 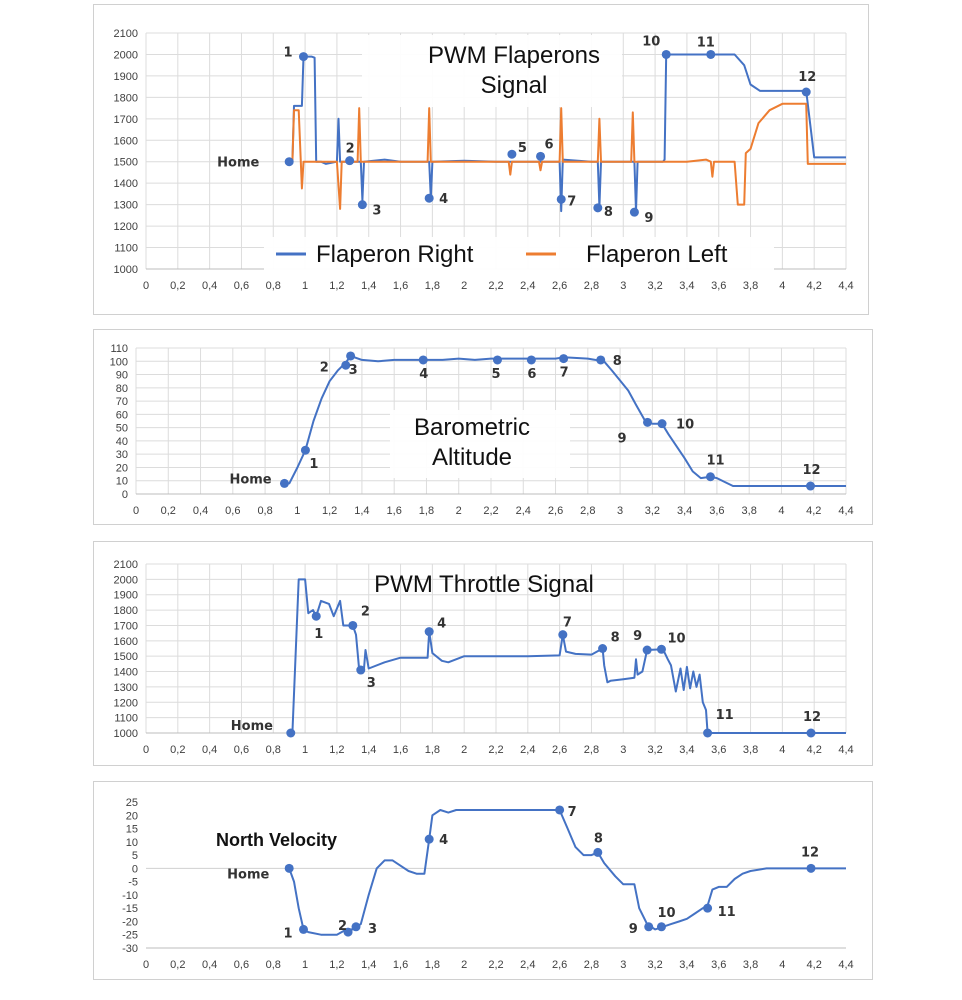 I want to click on chart-title-line: North Velocity, so click(x=276, y=840).